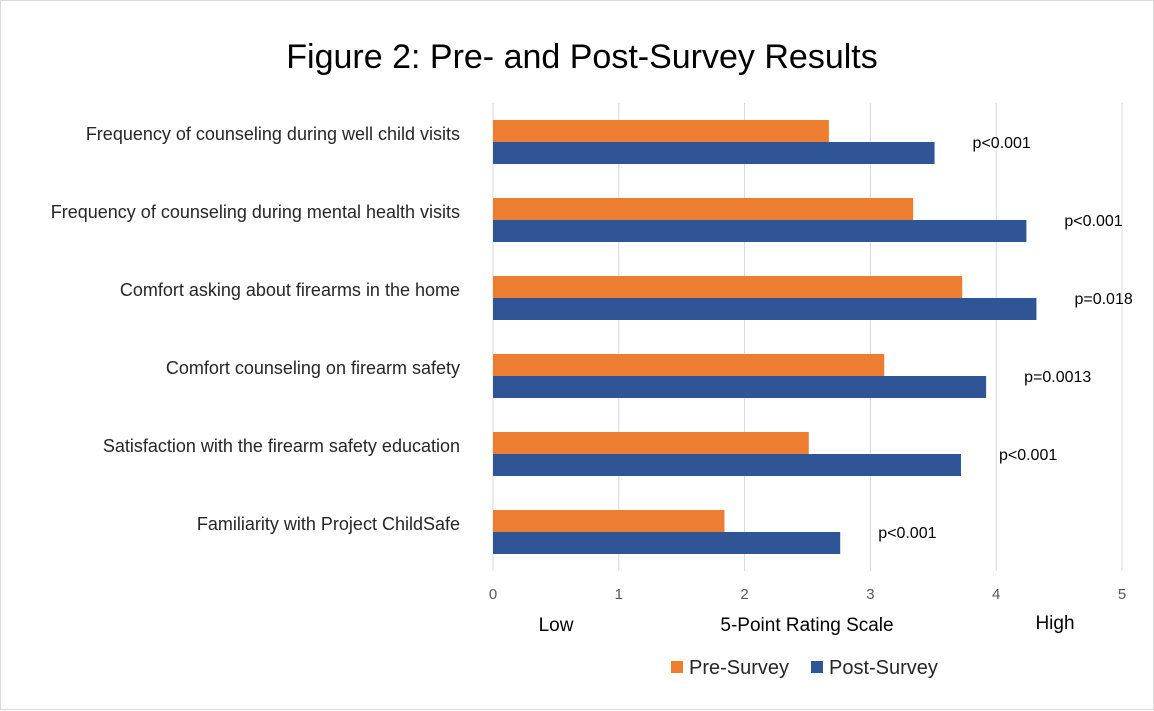 The image size is (1154, 711). I want to click on x-tick-labels: 0 1 2 3 4 5, so click(807, 594).